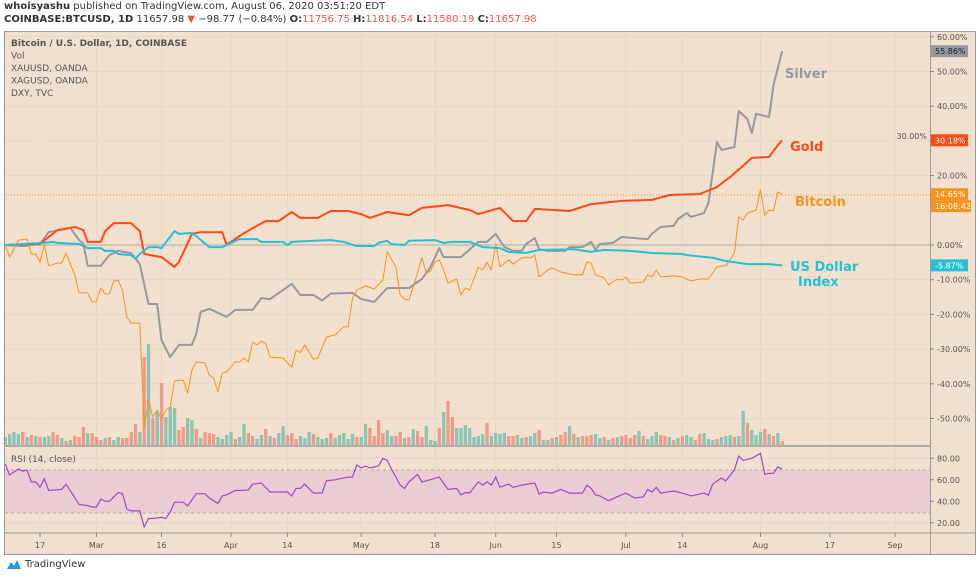 The width and height of the screenshot is (980, 580). I want to click on y-tick-label: -40.00%, so click(954, 384).